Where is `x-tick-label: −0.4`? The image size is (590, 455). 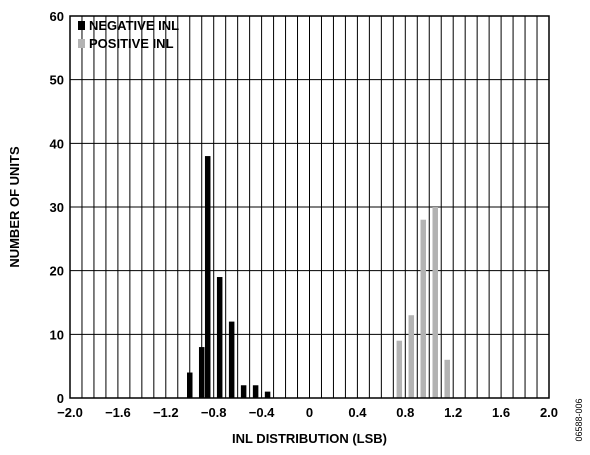
x-tick-label: −0.4 is located at coordinates (262, 412).